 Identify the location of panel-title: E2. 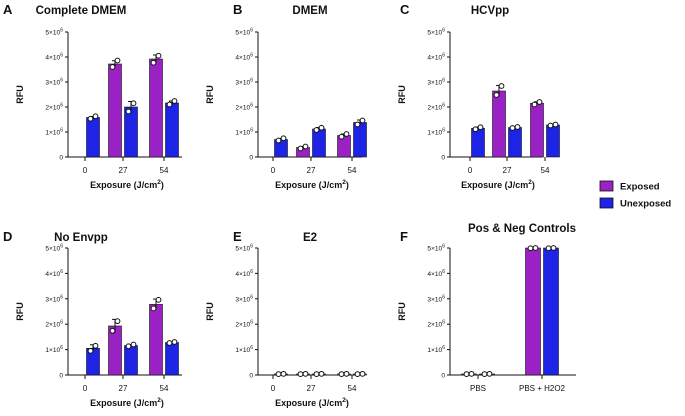
(310, 238).